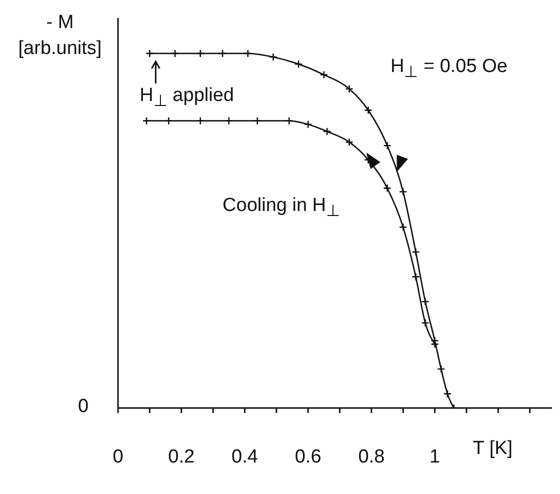  I want to click on x-tick-label: 0, so click(118, 457).